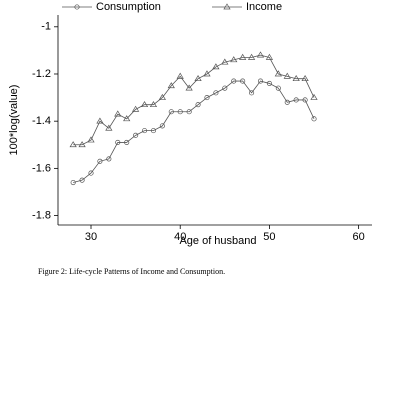 The image size is (400, 405). Describe the element at coordinates (269, 237) in the screenshot. I see `x-tick-label: 50` at that location.